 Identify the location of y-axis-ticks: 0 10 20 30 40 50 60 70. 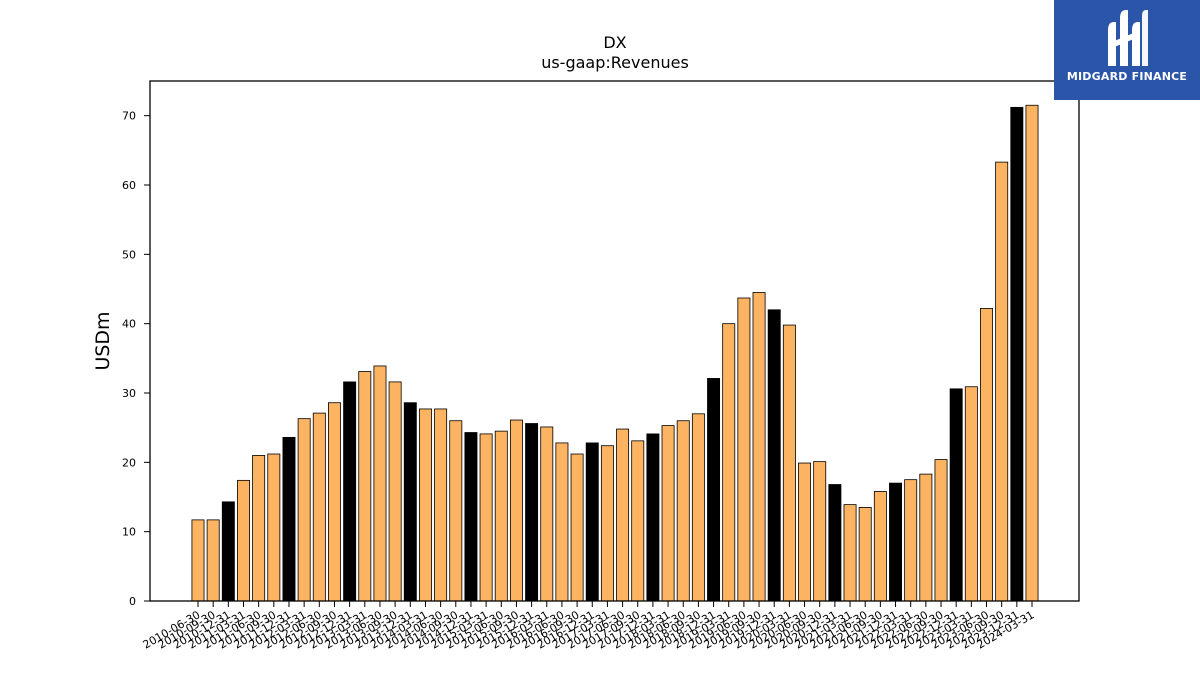
(136, 359).